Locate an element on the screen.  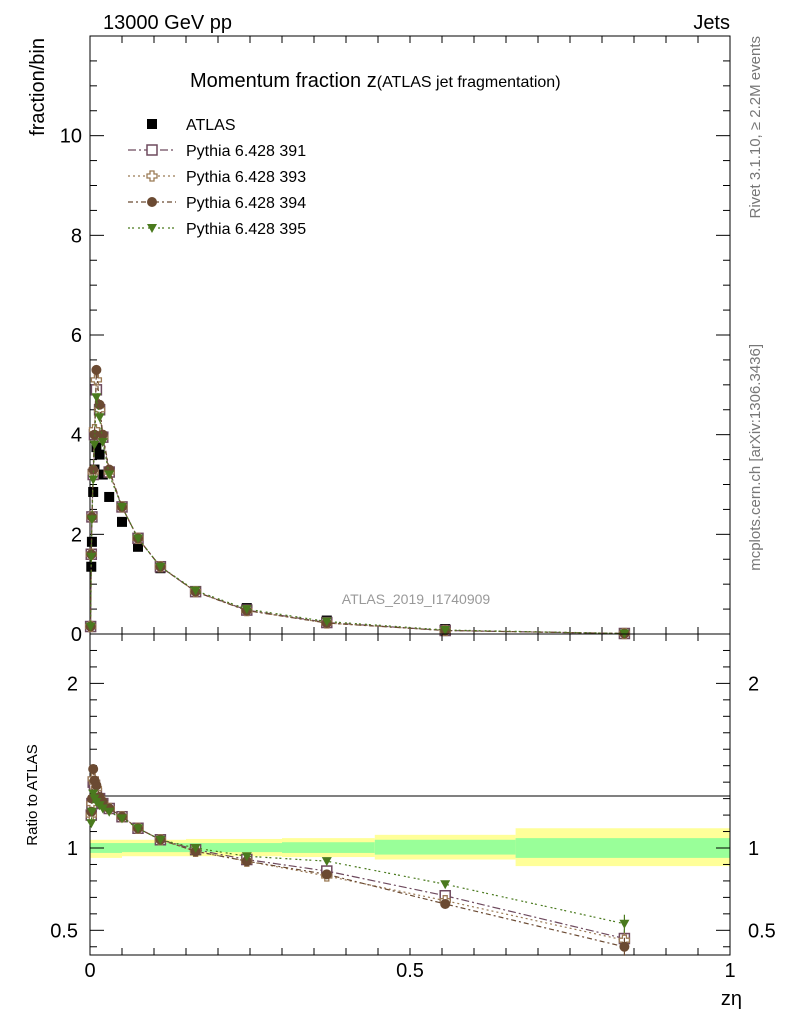
legend-entry: Pythia 6.428 394 is located at coordinates (217, 203).